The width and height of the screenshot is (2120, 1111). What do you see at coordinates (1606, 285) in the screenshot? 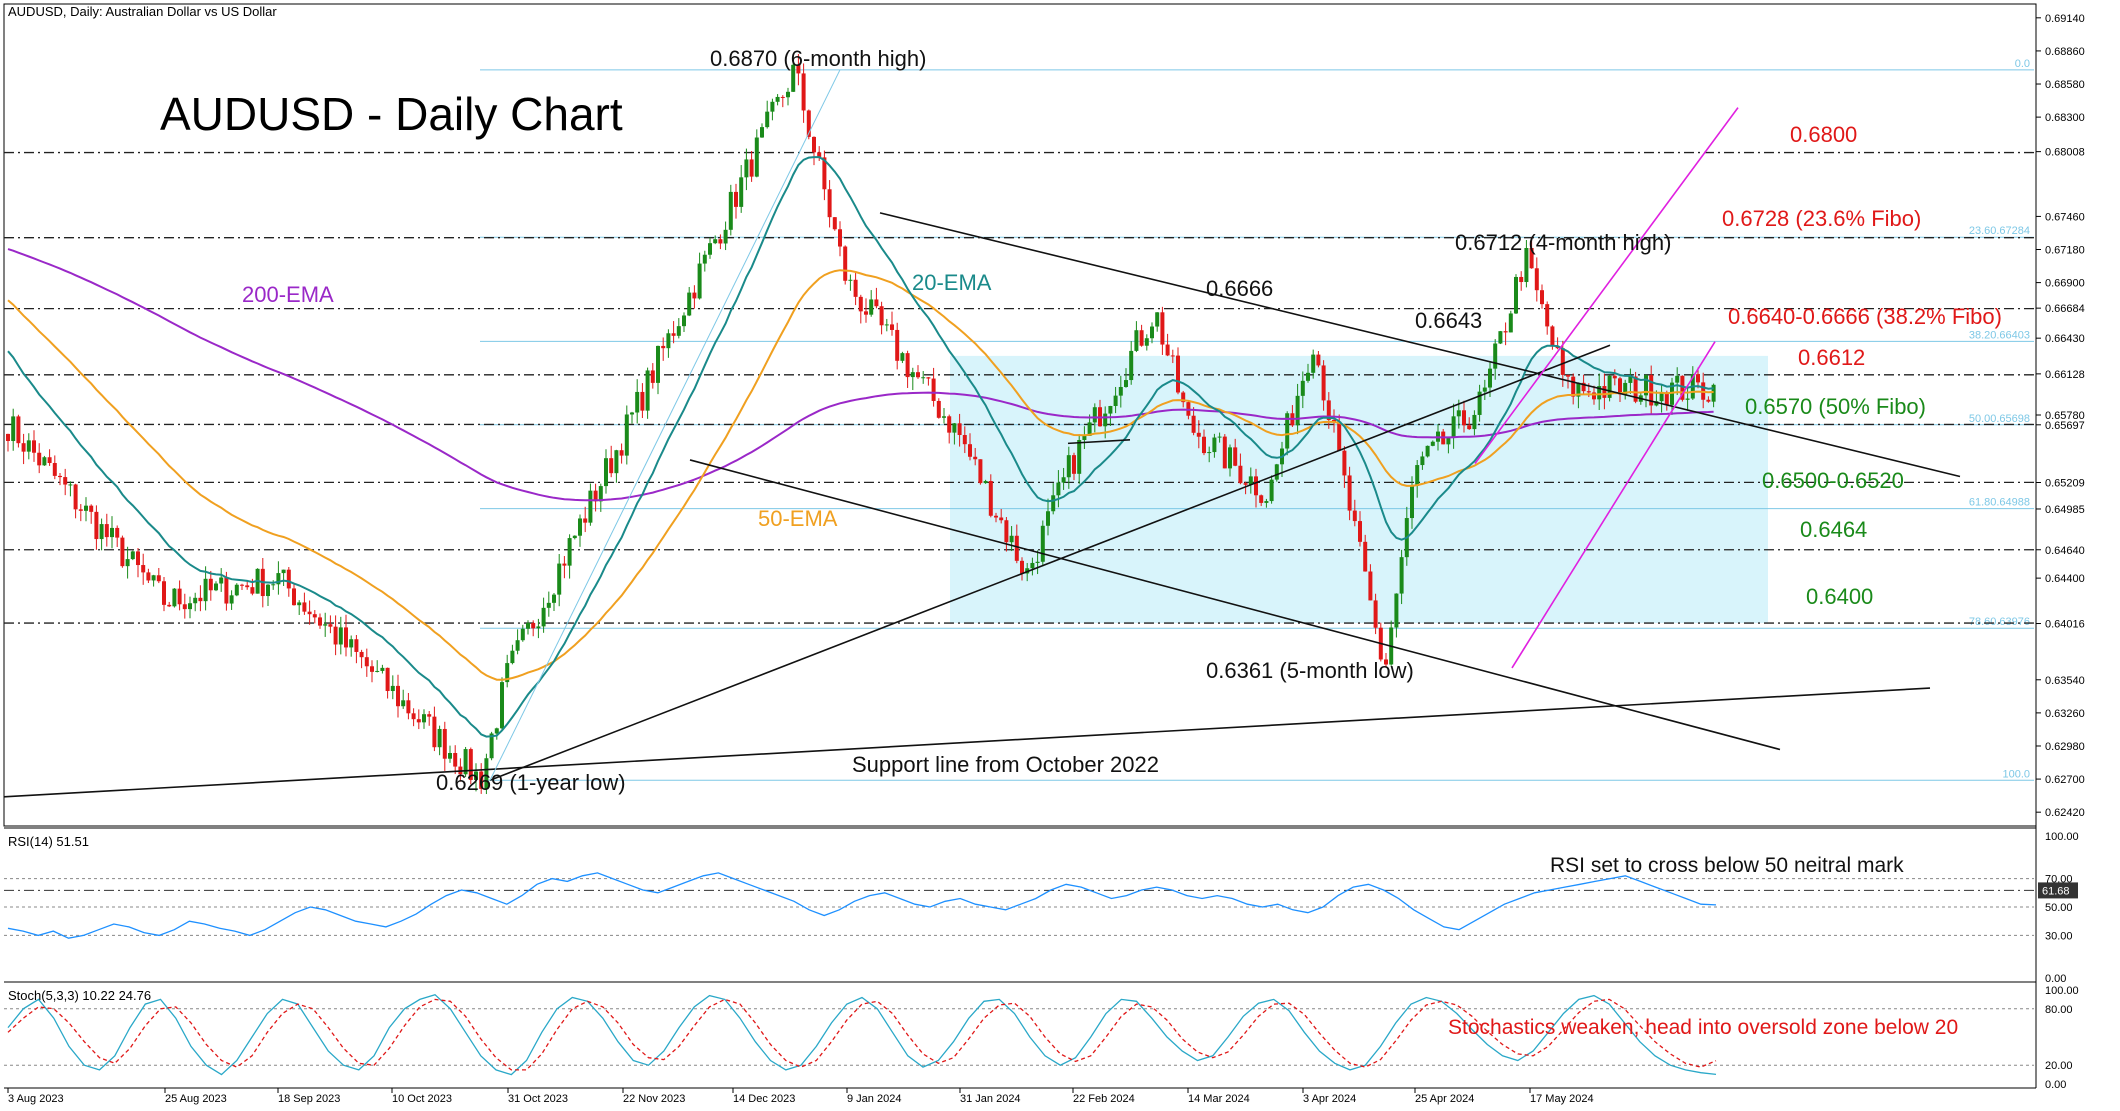
I see `channel-upper` at bounding box center [1606, 285].